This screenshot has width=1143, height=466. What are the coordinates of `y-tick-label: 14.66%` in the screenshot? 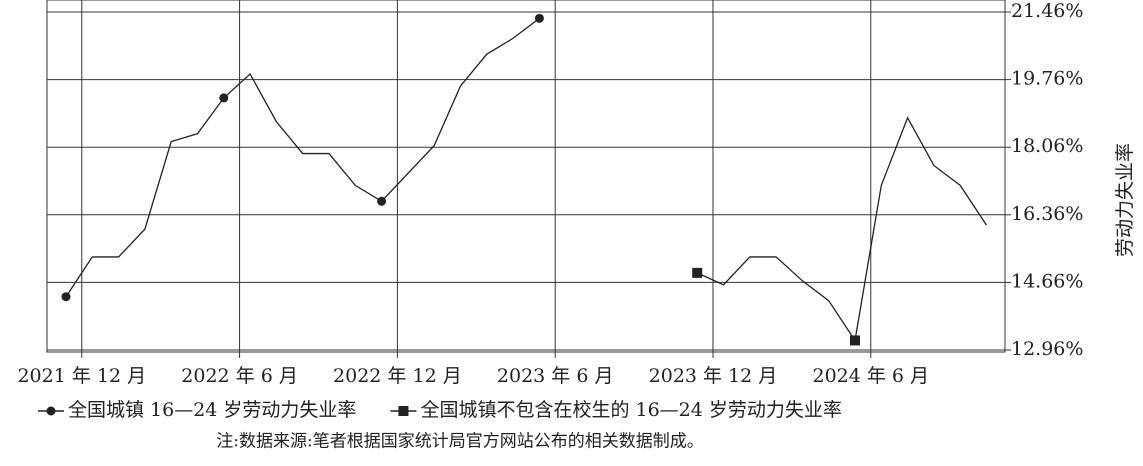 It's located at (1047, 281).